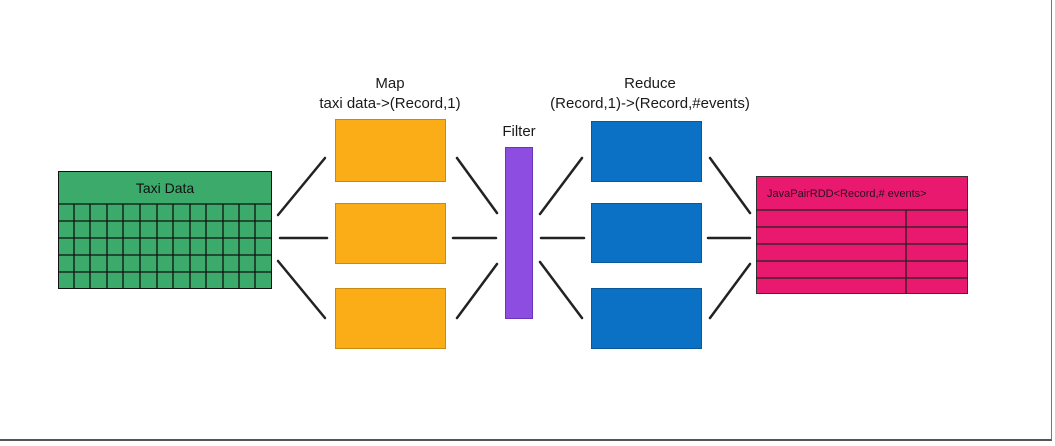 The width and height of the screenshot is (1055, 446). What do you see at coordinates (519, 233) in the screenshot?
I see `filter-bar` at bounding box center [519, 233].